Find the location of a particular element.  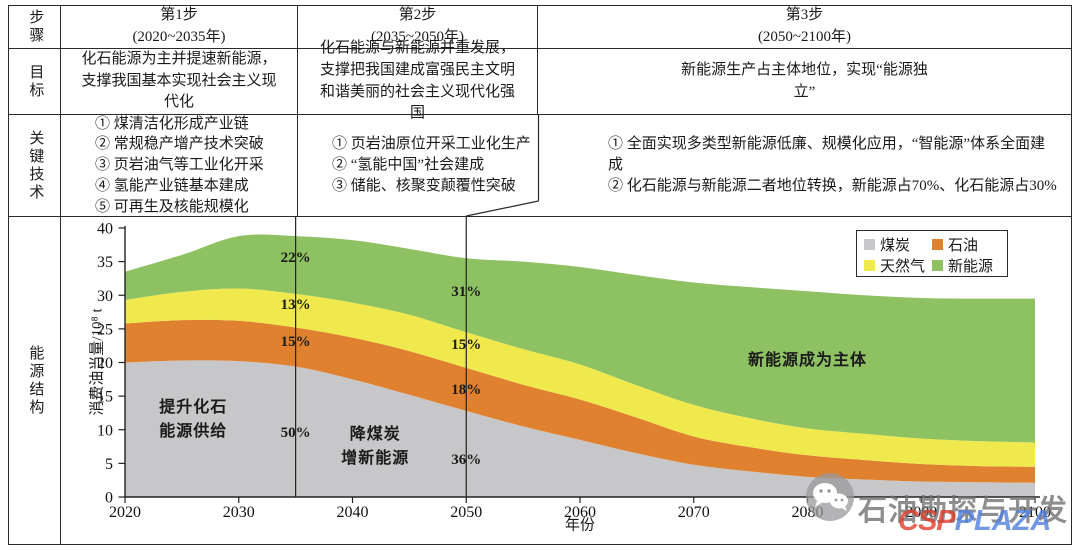

x-tick-label: 2070 is located at coordinates (694, 512).